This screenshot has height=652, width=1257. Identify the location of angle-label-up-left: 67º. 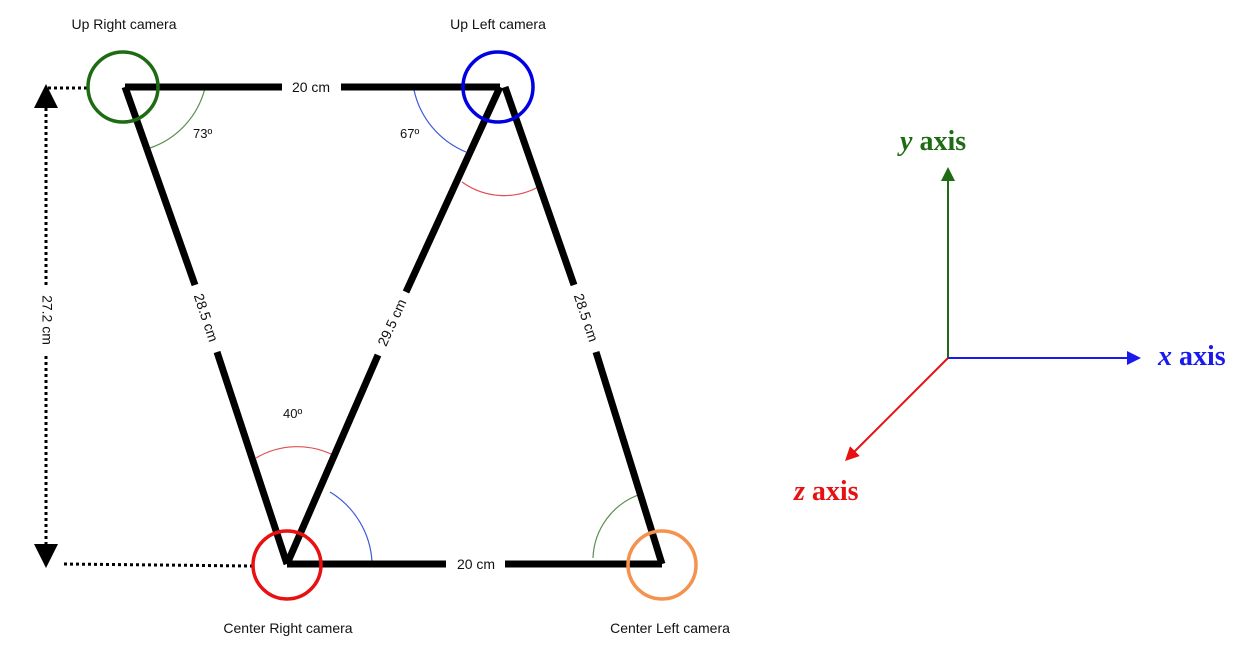
(409, 133).